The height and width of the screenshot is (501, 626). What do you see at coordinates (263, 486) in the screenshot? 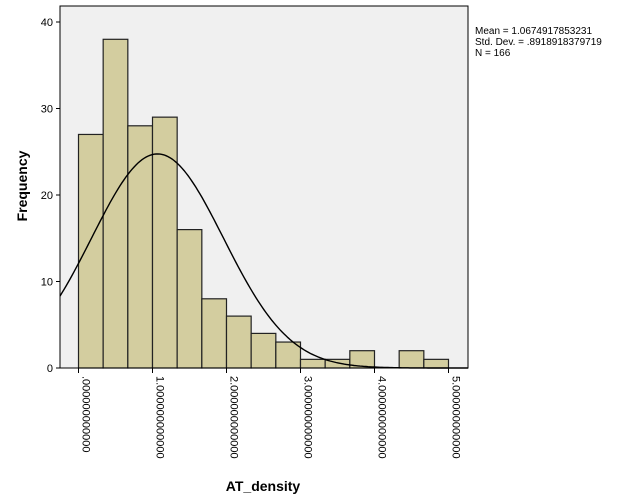
I see `x-axis-label: AT_density` at bounding box center [263, 486].